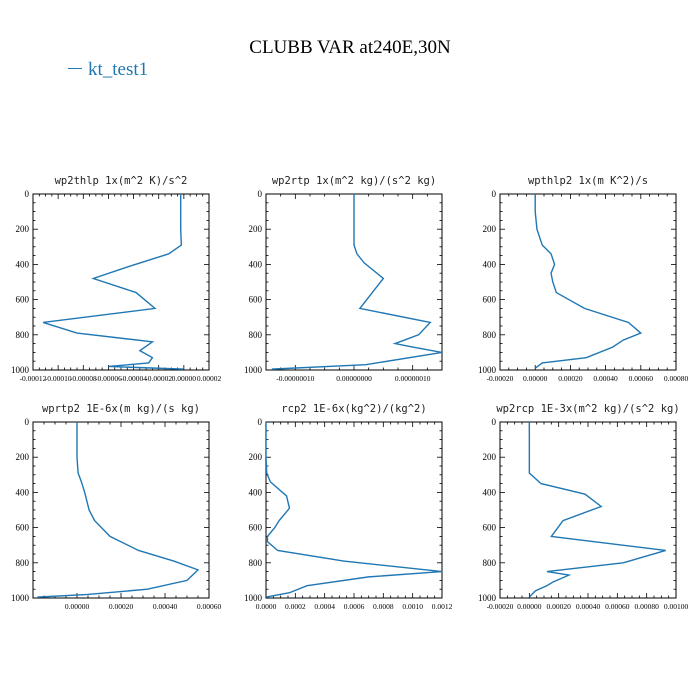 The image size is (700, 700). I want to click on x-tick-label: 0.0012, so click(442, 606).